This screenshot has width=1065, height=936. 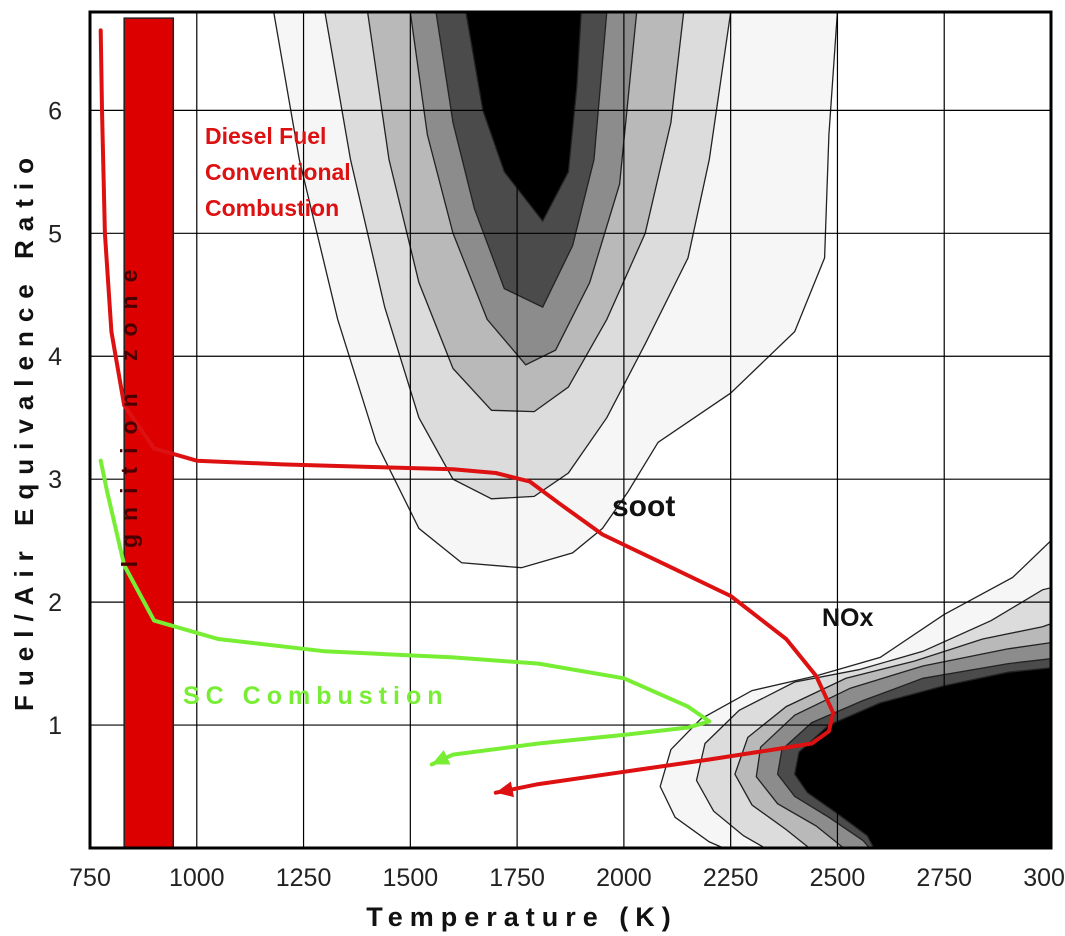 What do you see at coordinates (265, 136) in the screenshot?
I see `diesel-label-line-1: Diesel Fuel` at bounding box center [265, 136].